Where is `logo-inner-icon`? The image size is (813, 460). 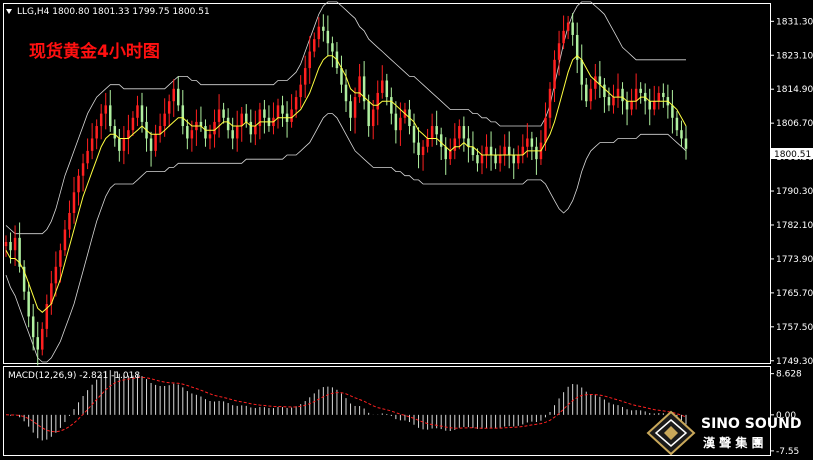
logo-inner-icon is located at coordinates (671, 433).